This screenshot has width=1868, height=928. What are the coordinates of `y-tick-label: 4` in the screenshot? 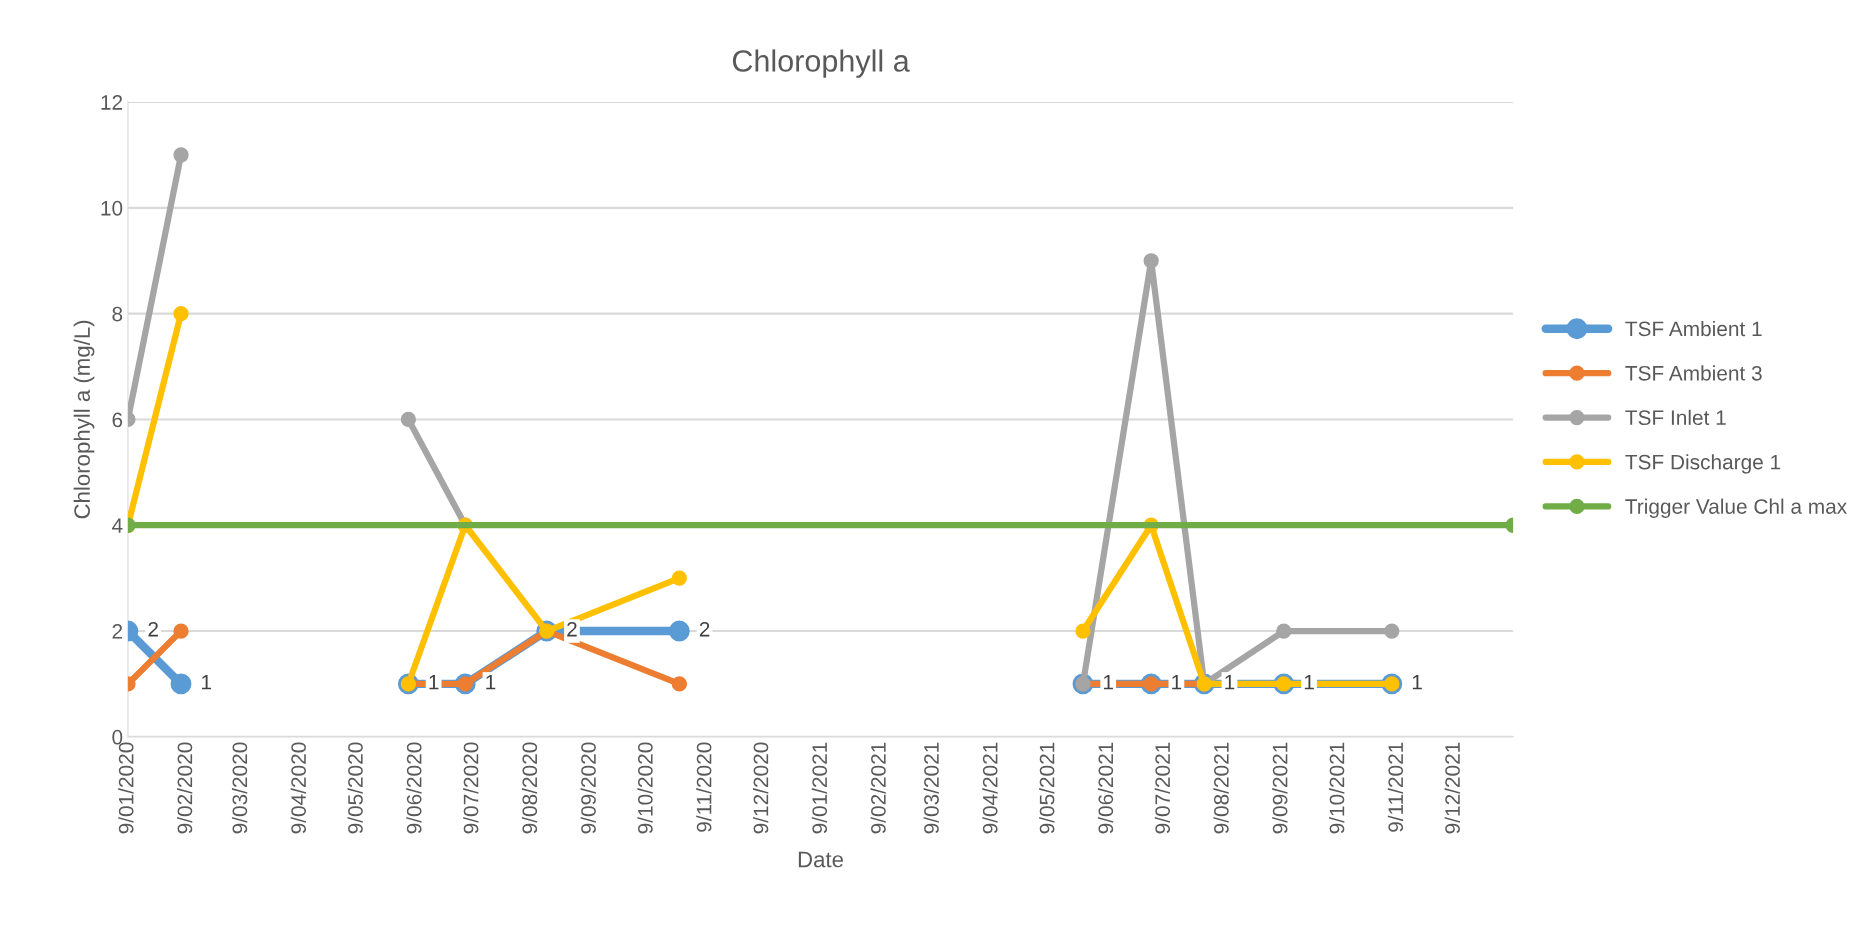 It's located at (117, 525).